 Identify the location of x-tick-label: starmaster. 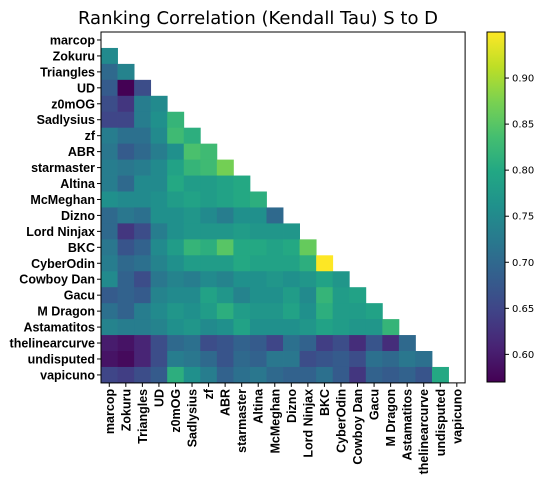
(242, 421).